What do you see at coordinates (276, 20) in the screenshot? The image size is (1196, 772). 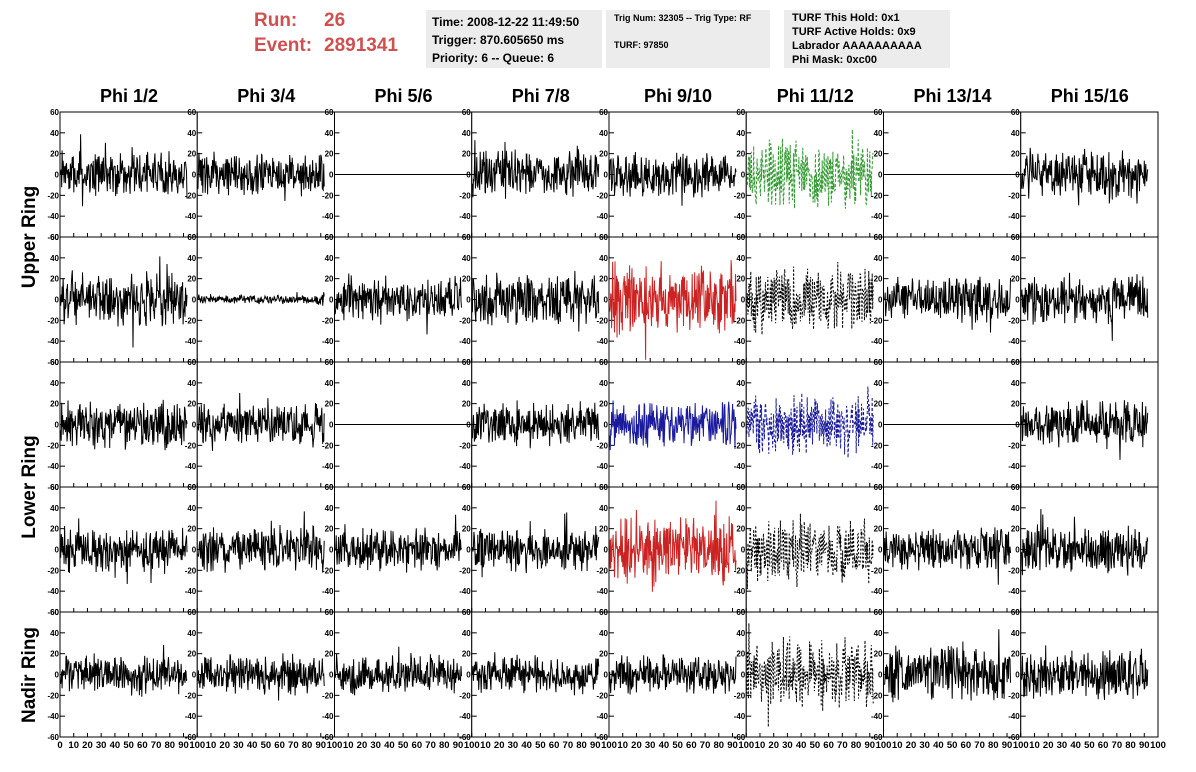 I see `run-label: Run:` at bounding box center [276, 20].